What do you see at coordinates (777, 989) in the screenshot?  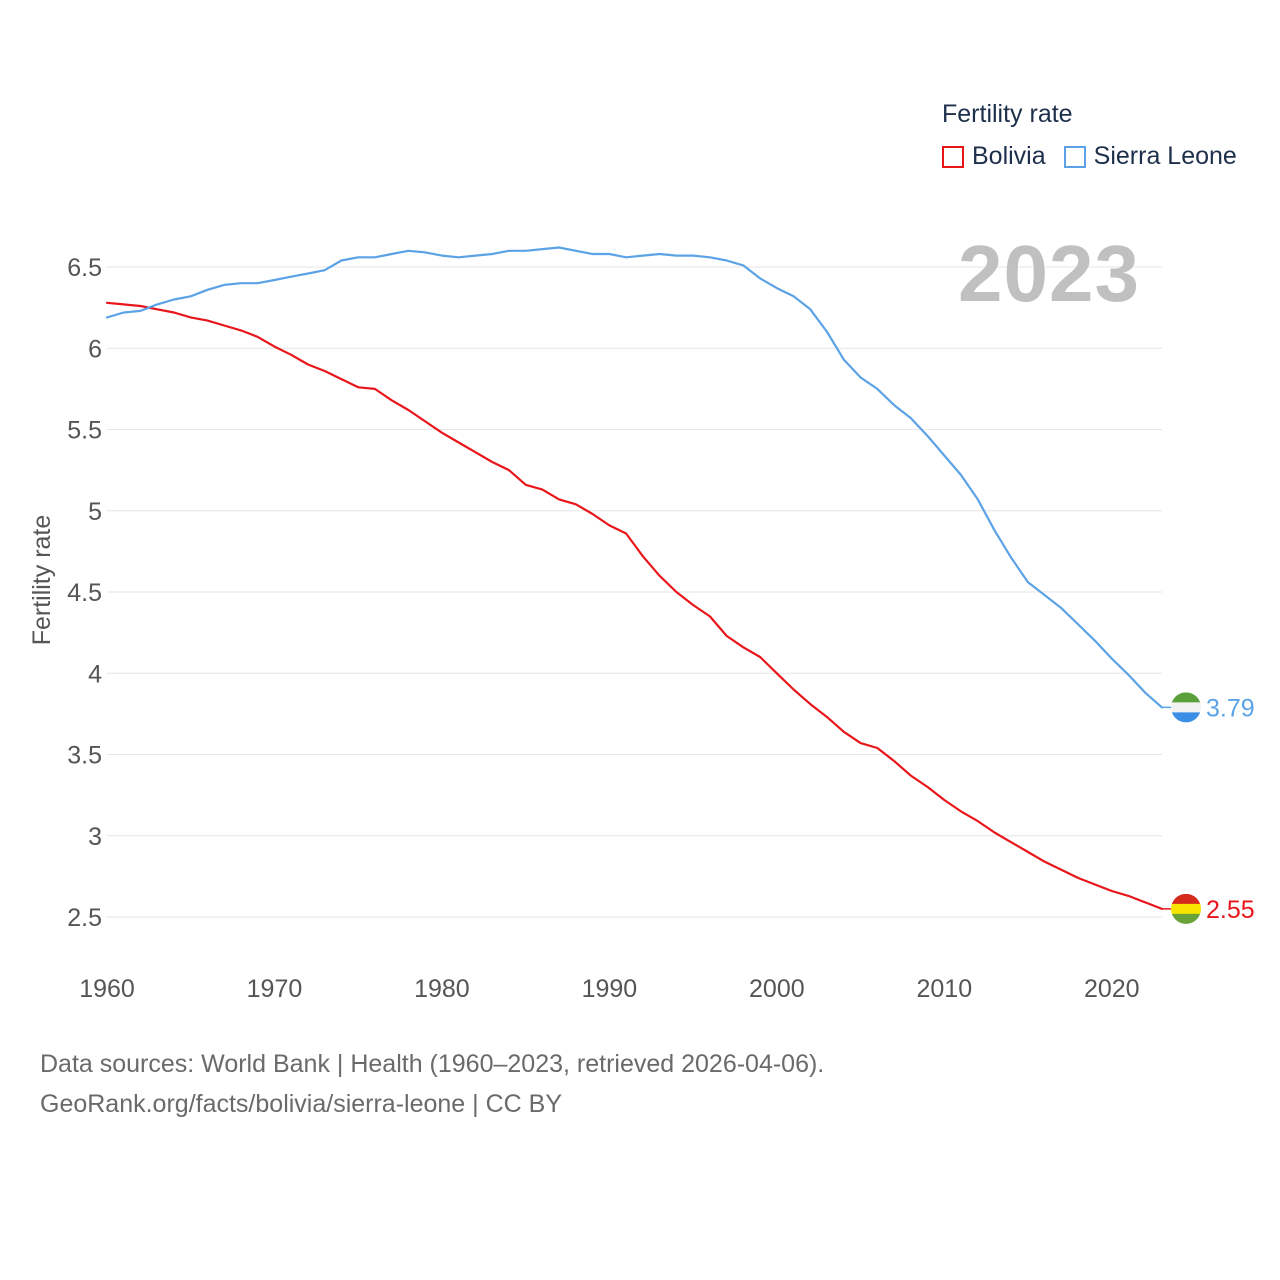 I see `x-tick-label: 2000` at bounding box center [777, 989].